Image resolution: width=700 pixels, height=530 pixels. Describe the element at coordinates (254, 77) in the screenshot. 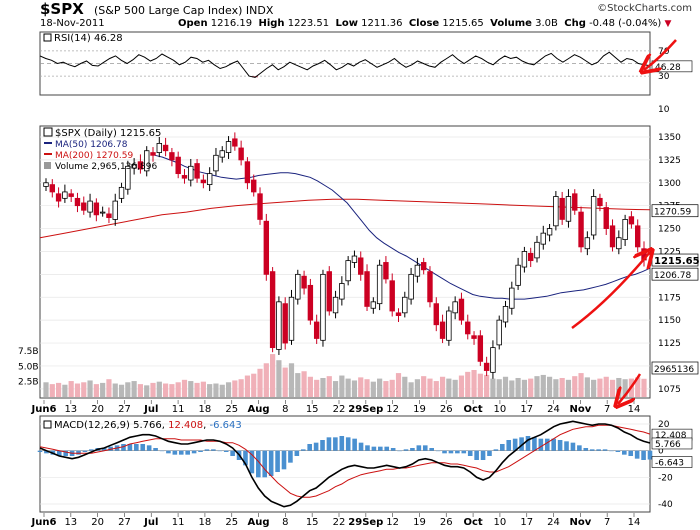

I see `rsi-oversold-fill` at that location.